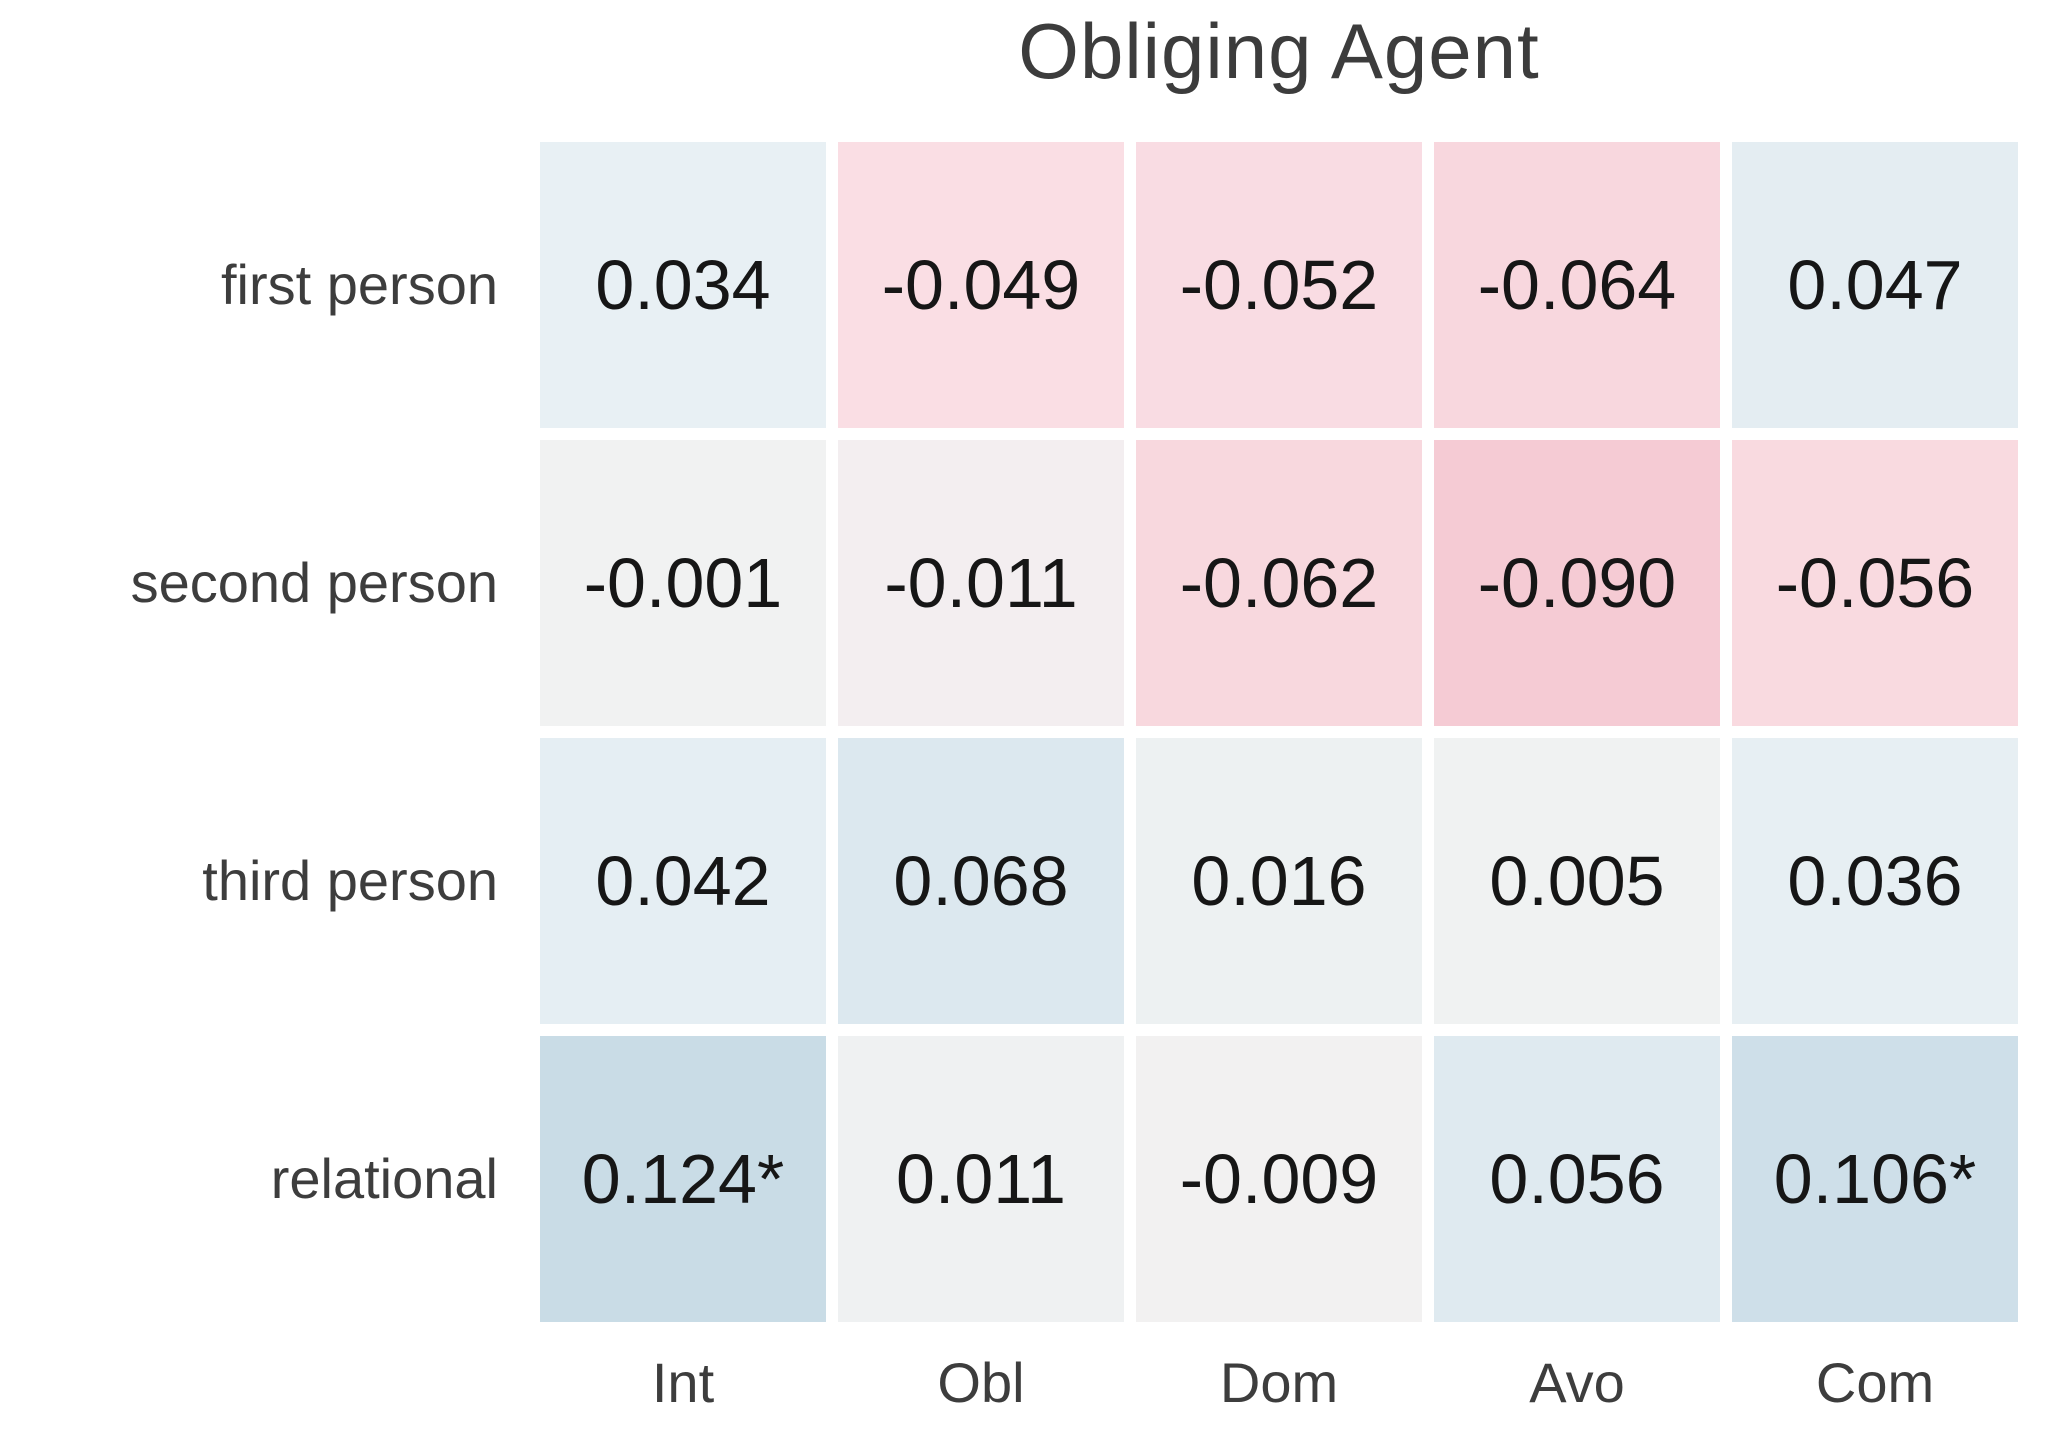  What do you see at coordinates (1577, 1179) in the screenshot?
I see `heatmap-cell: 0.056` at bounding box center [1577, 1179].